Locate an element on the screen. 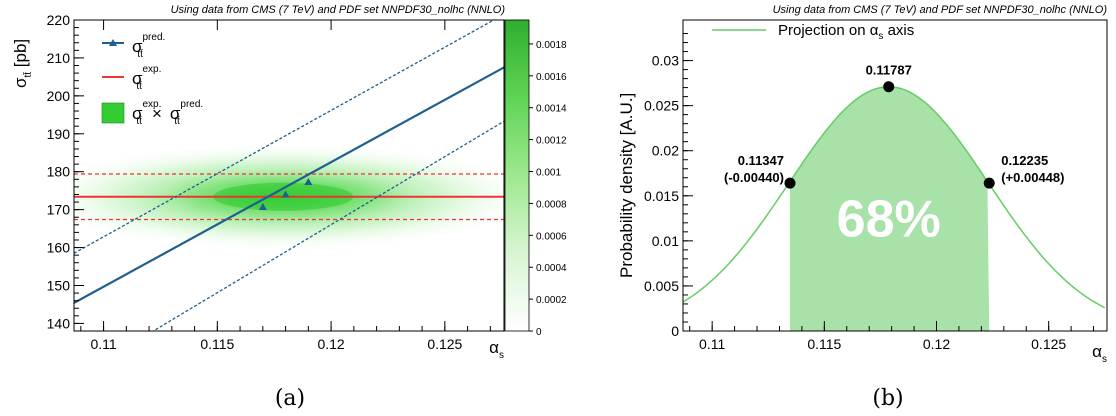 The width and height of the screenshot is (1116, 416). legend-exp-label: σexp. tt̄ is located at coordinates (146, 78).